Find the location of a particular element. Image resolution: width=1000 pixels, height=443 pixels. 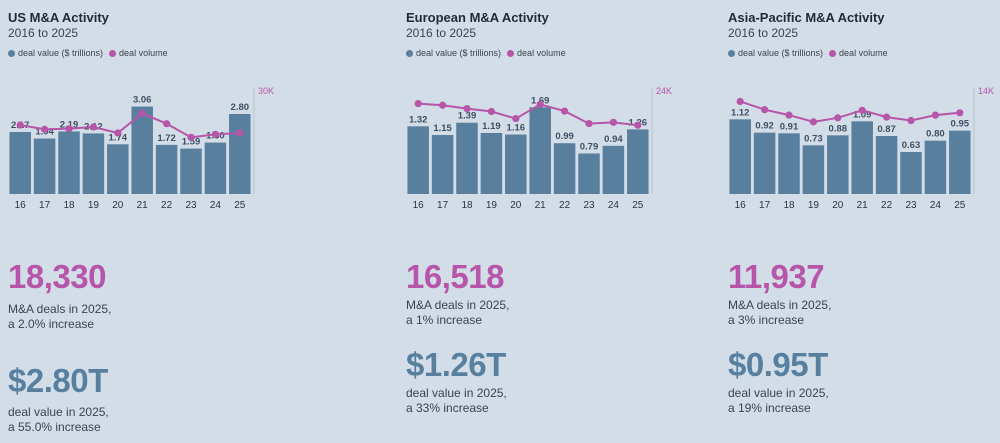

volume-big-number: 11,937 is located at coordinates (776, 276).